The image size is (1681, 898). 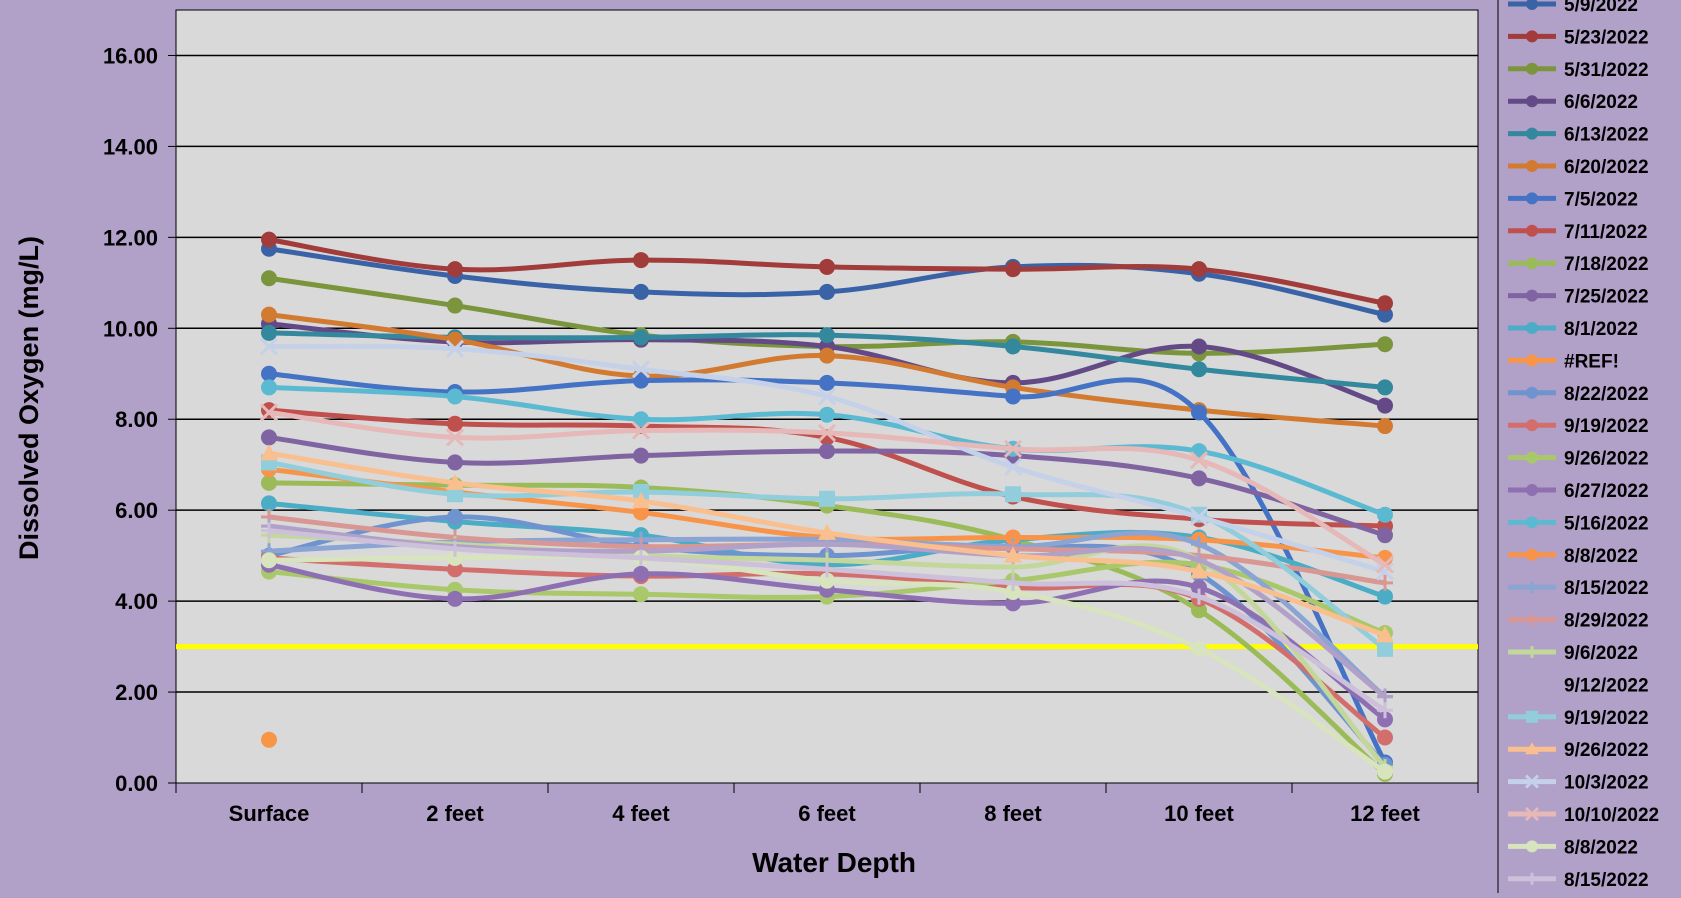 What do you see at coordinates (1606, 621) in the screenshot?
I see `legend-label: 8/29/2022` at bounding box center [1606, 621].